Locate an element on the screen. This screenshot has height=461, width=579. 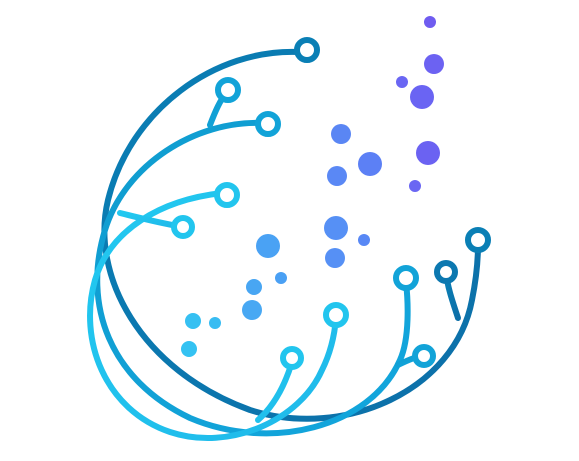
node-bottom is located at coordinates (292, 358).